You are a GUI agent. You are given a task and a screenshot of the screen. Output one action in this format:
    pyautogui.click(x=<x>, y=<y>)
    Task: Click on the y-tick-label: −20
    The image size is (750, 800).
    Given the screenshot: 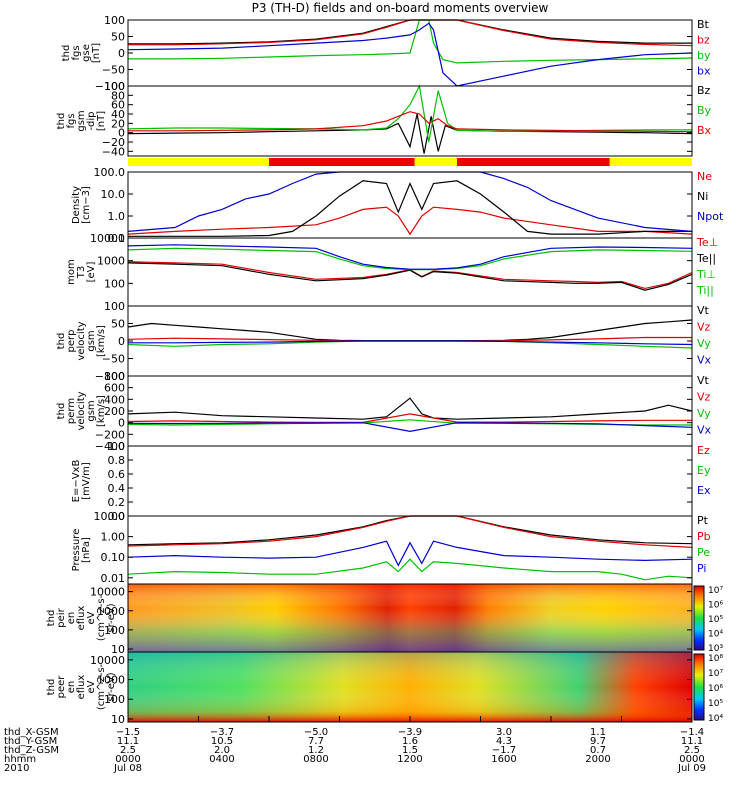 What is the action you would take?
    pyautogui.click(x=113, y=142)
    